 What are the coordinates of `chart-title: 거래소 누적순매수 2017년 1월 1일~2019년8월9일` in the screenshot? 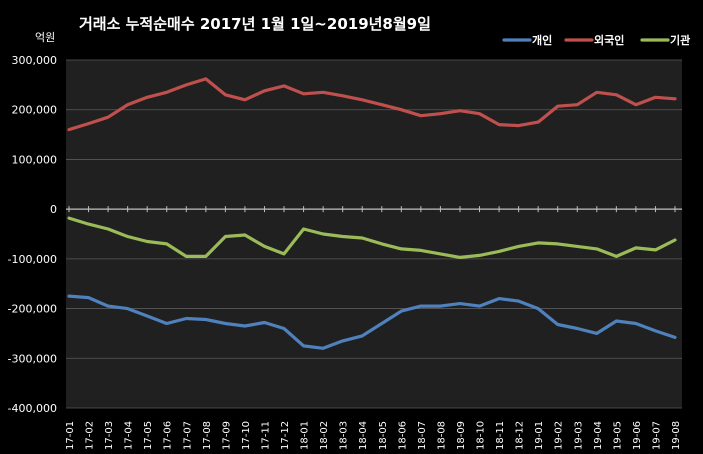 It's located at (255, 24).